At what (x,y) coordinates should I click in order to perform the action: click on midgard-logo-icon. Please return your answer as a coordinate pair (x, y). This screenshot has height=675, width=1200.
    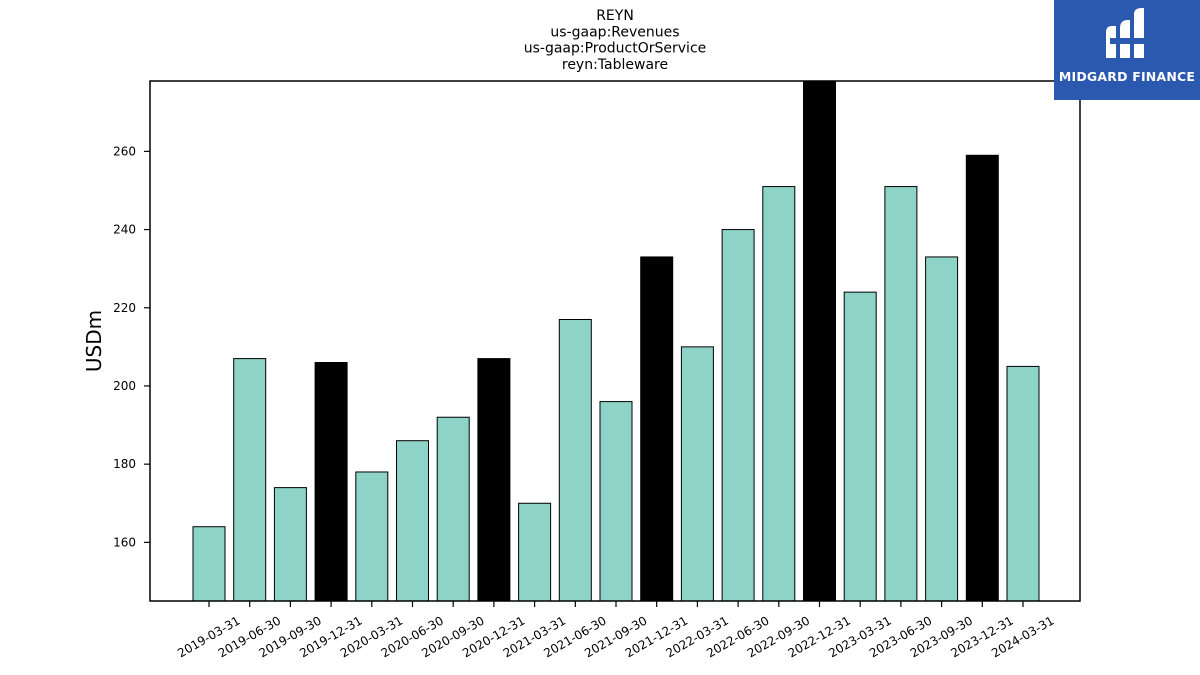
    Looking at the image, I should click on (1127, 33).